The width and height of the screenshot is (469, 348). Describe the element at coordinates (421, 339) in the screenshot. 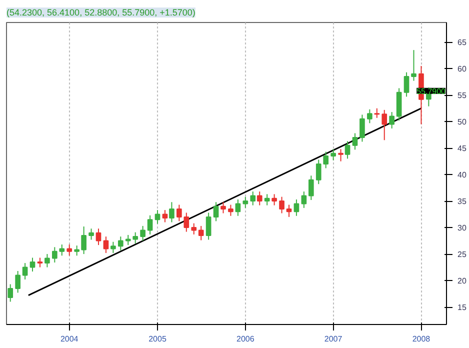

I see `x-tick-label: 2008` at that location.